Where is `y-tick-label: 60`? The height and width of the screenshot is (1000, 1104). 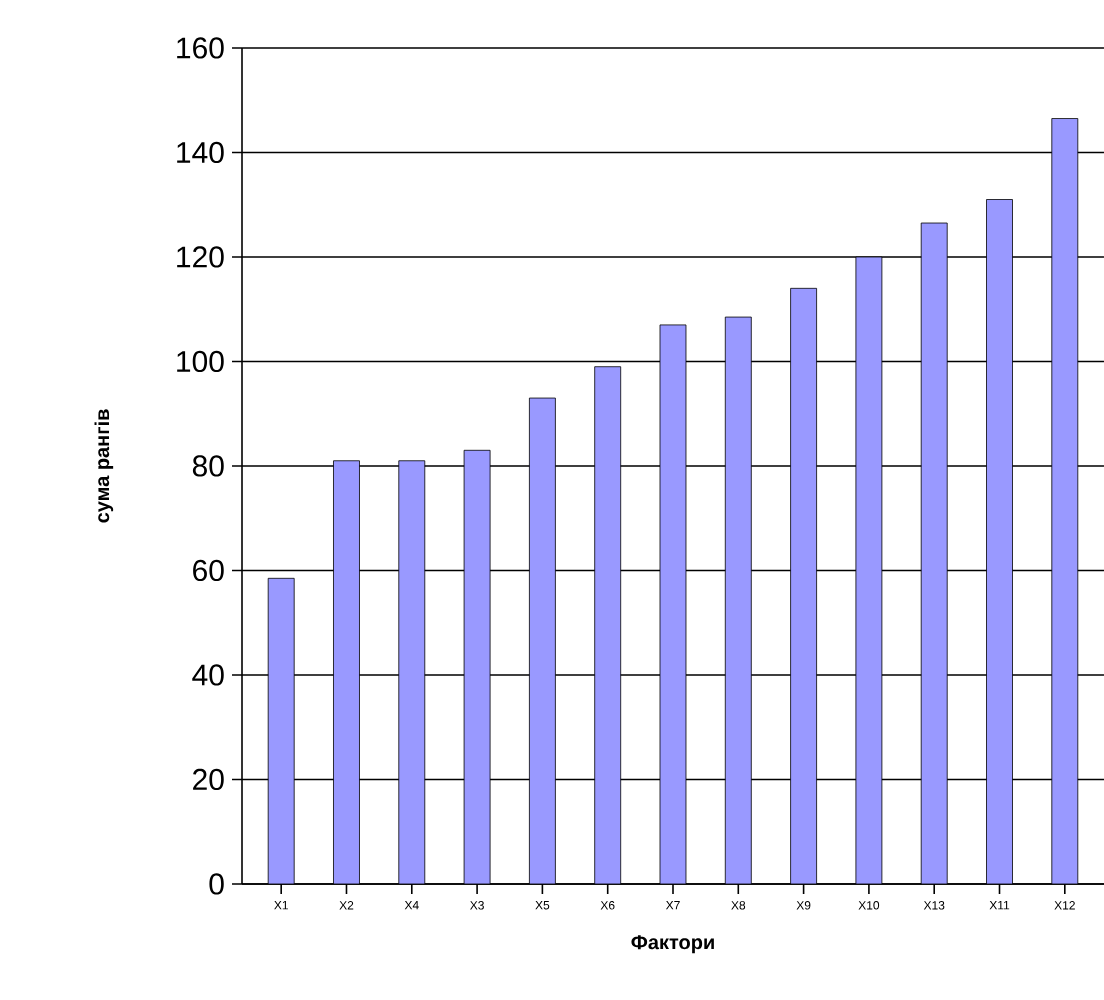
y-tick-label: 60 is located at coordinates (208, 570).